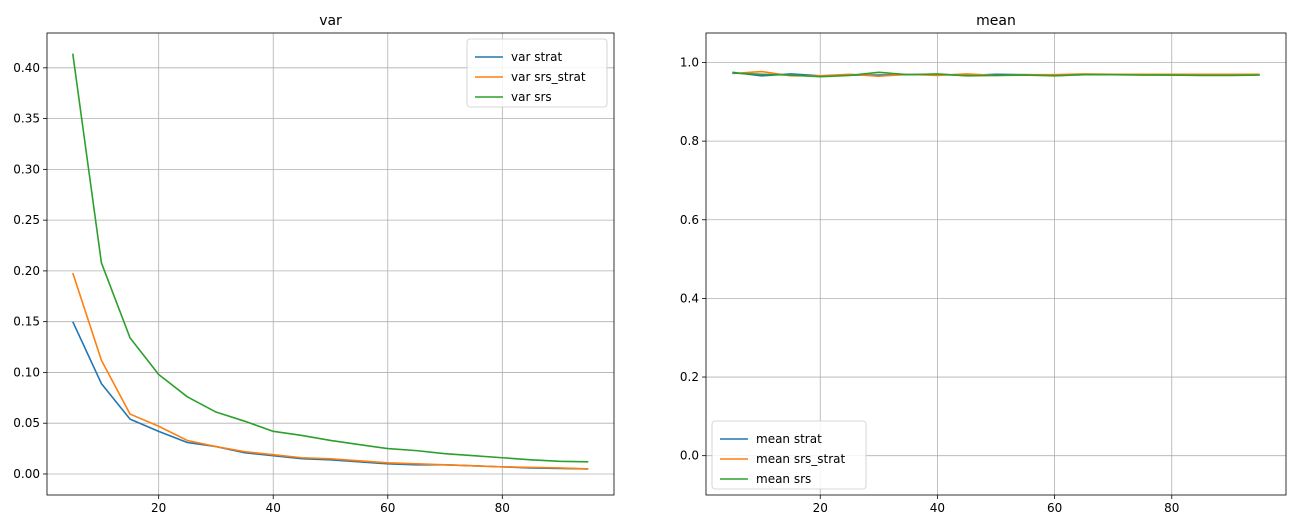  I want to click on y-tick-label: 0.40, so click(26, 68).